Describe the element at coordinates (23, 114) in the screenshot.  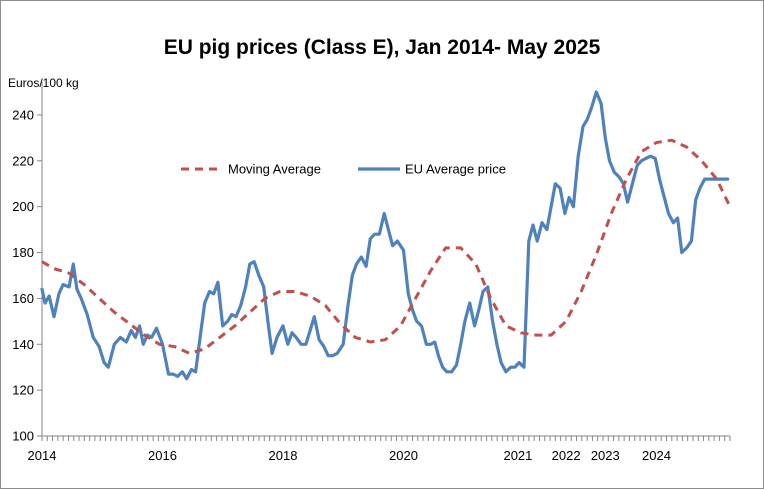
I see `y-tick-label: 240` at that location.